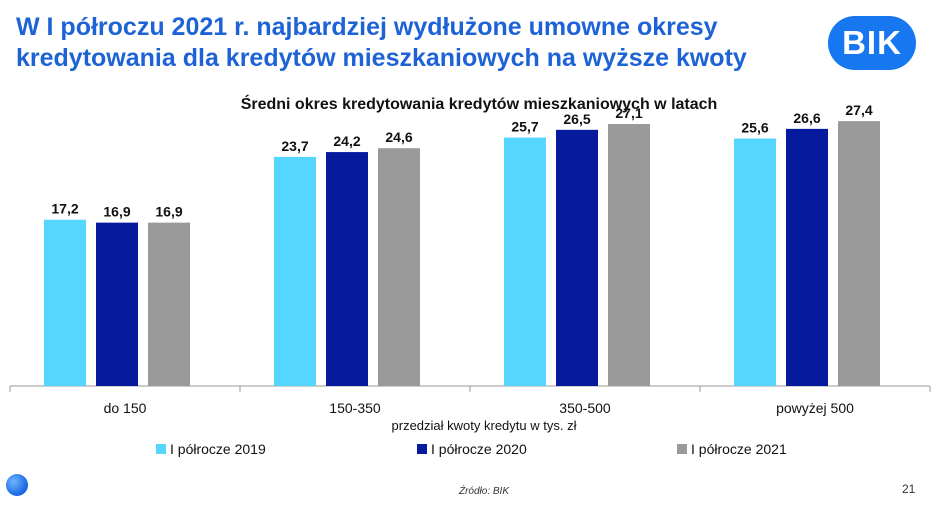 Image resolution: width=948 pixels, height=513 pixels. I want to click on x-tick-label: 150-350, so click(355, 408).